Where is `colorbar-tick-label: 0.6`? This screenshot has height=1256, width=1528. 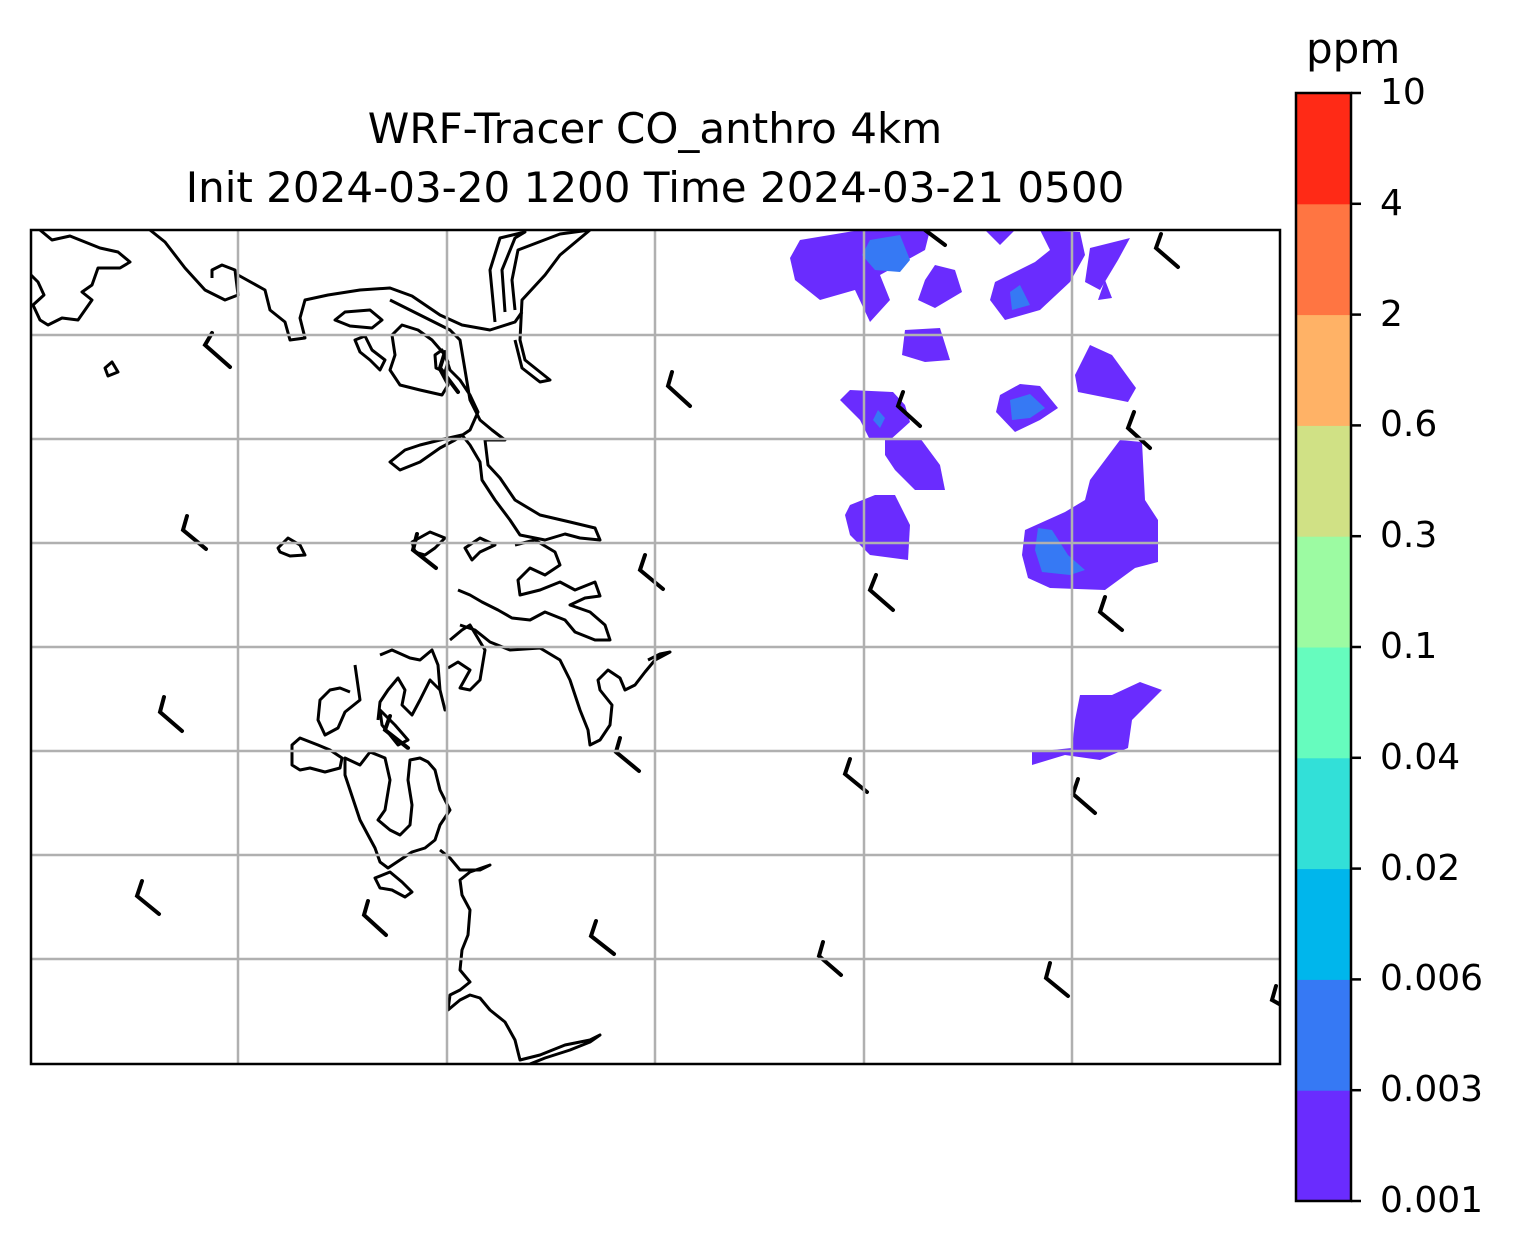
colorbar-tick-label: 0.6 is located at coordinates (1409, 425).